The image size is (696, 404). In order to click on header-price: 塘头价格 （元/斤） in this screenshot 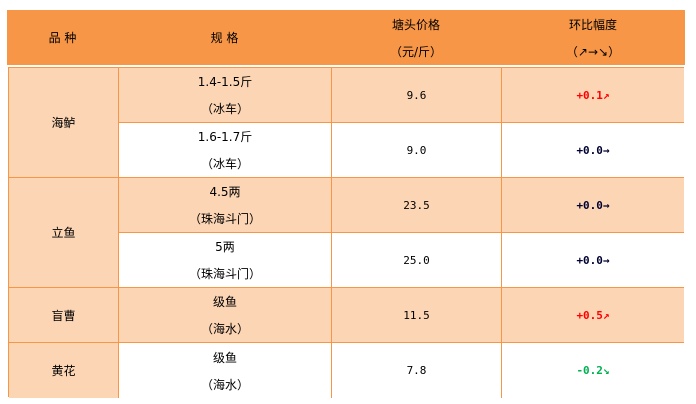, I will do `click(416, 38)`.